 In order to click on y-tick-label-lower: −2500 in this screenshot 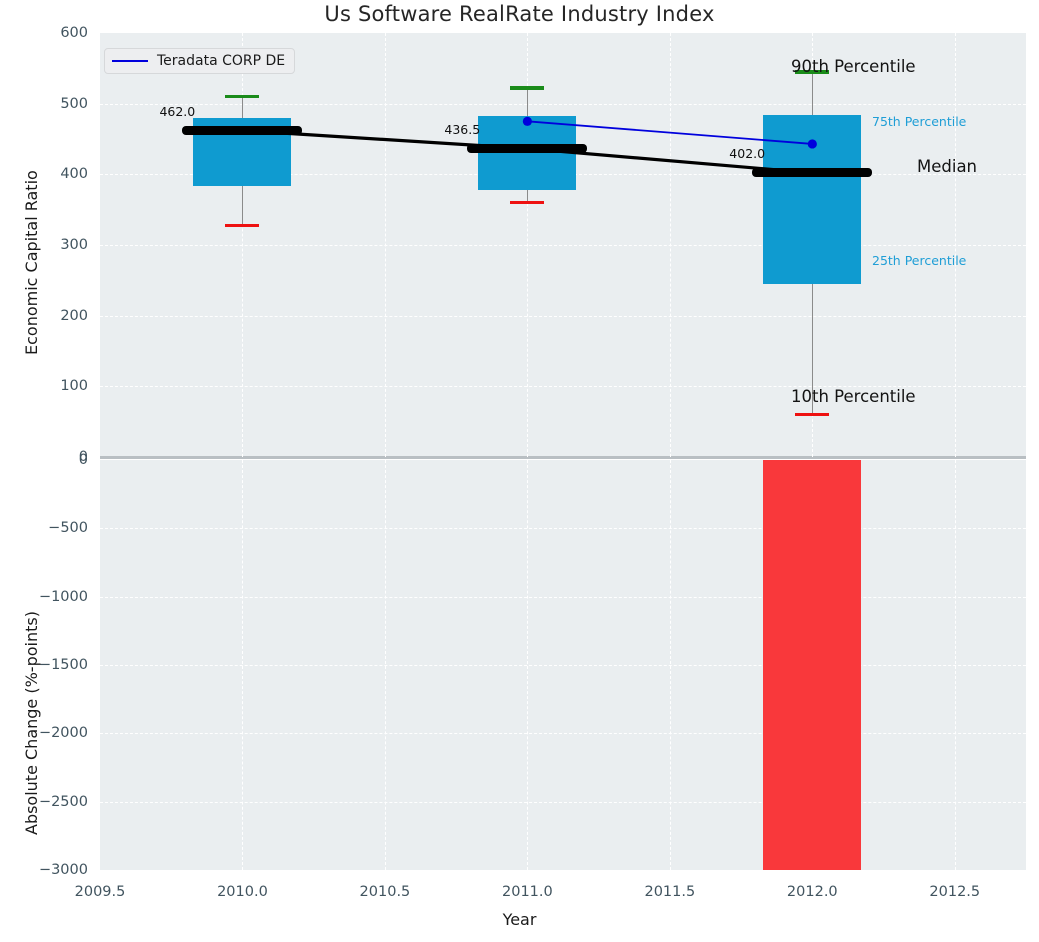, I will do `click(63, 801)`.